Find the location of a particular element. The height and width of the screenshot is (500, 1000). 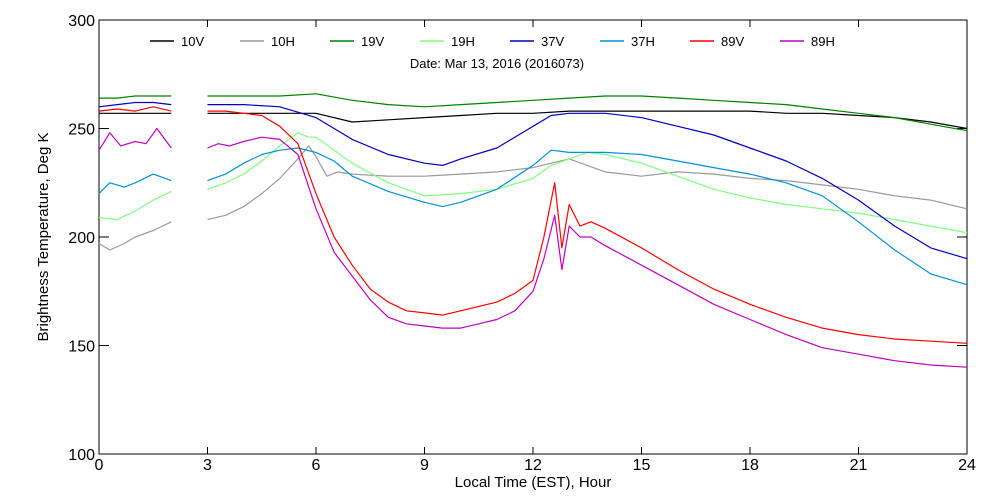

legend-label: 10H is located at coordinates (283, 41).